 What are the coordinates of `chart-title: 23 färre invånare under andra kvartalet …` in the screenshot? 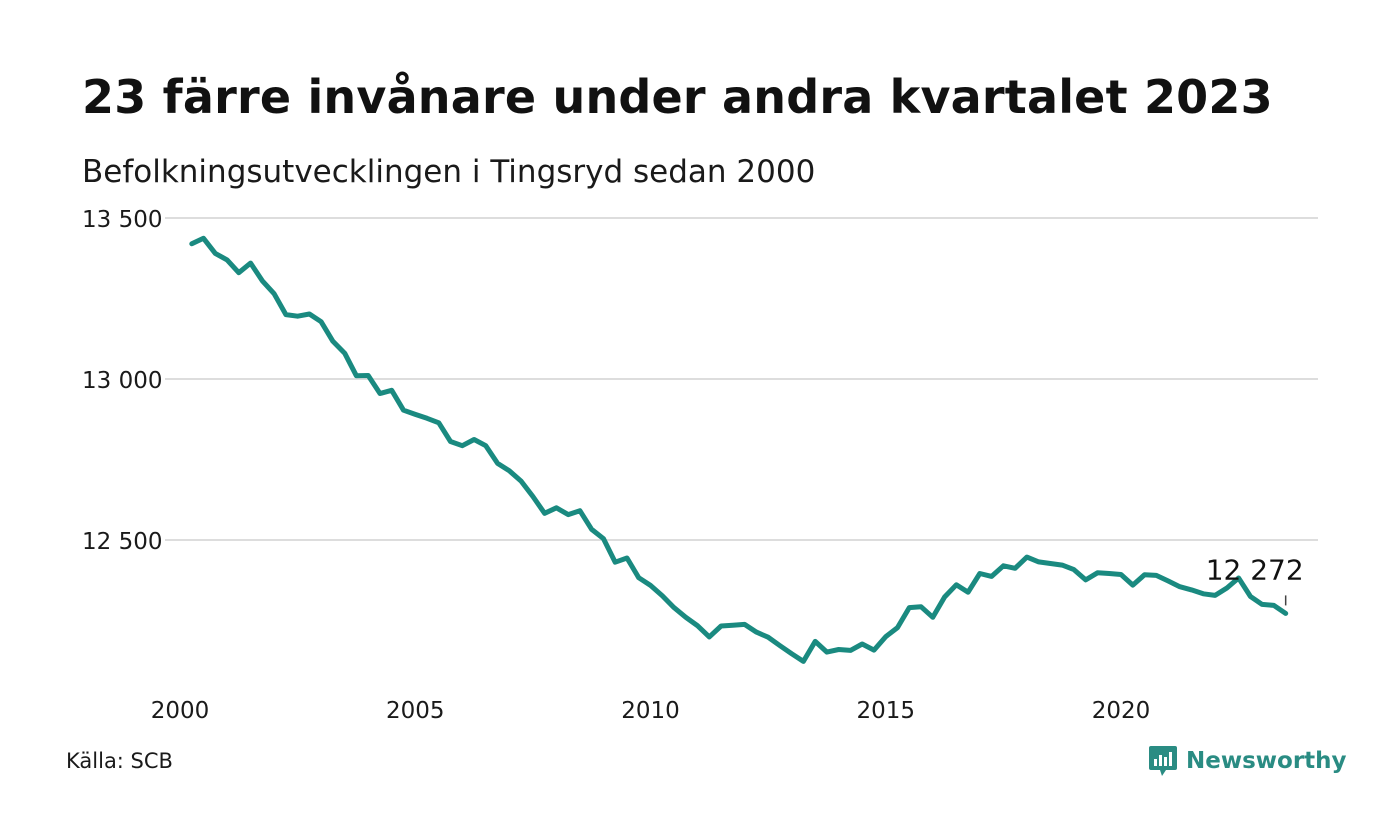 It's located at (677, 97).